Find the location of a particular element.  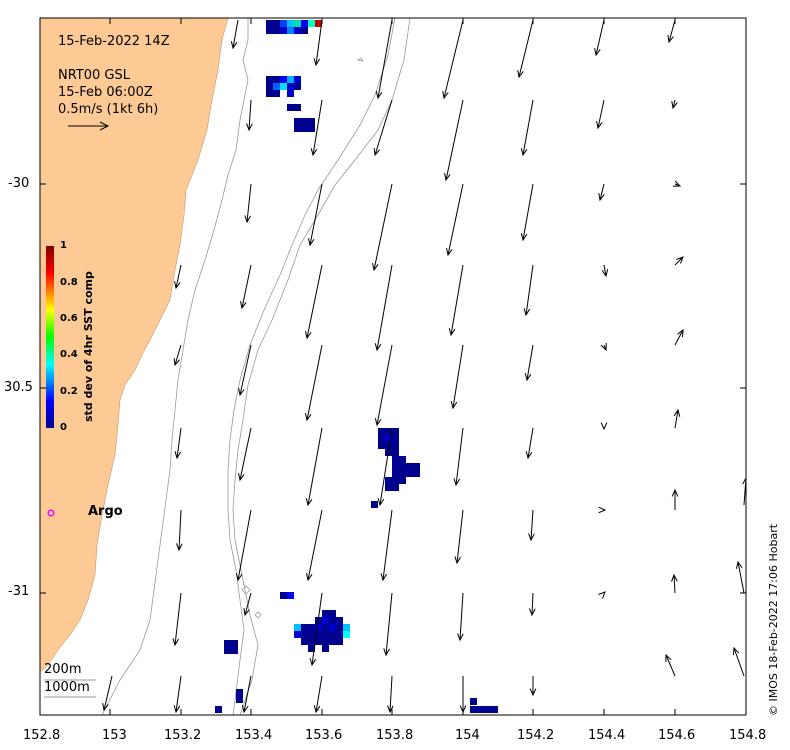

legend-200m: 200m is located at coordinates (63, 669).